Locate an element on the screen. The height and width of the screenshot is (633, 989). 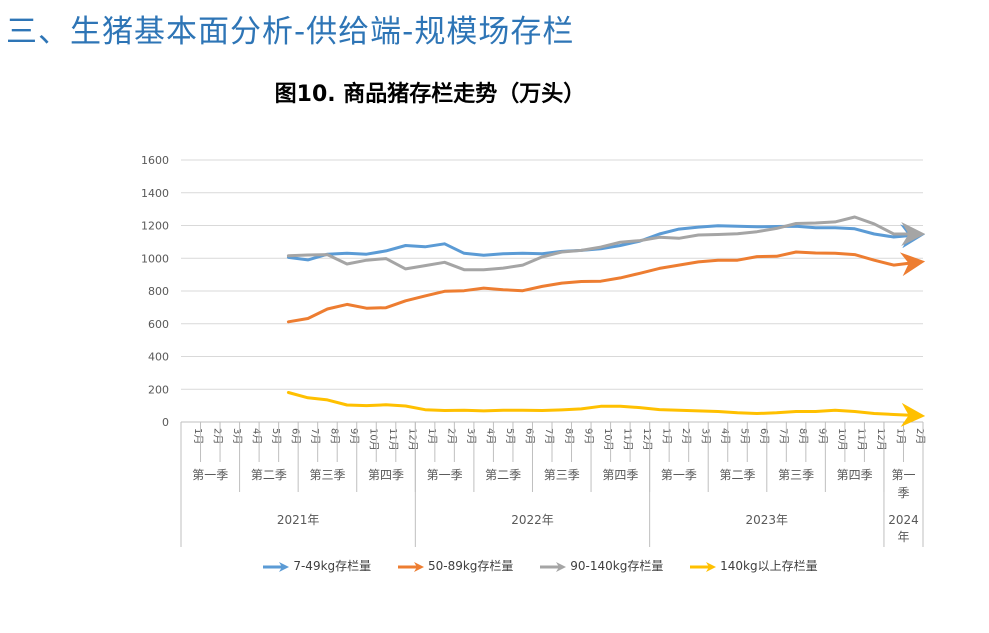
y-tick-label: 1400 is located at coordinates (155, 193).